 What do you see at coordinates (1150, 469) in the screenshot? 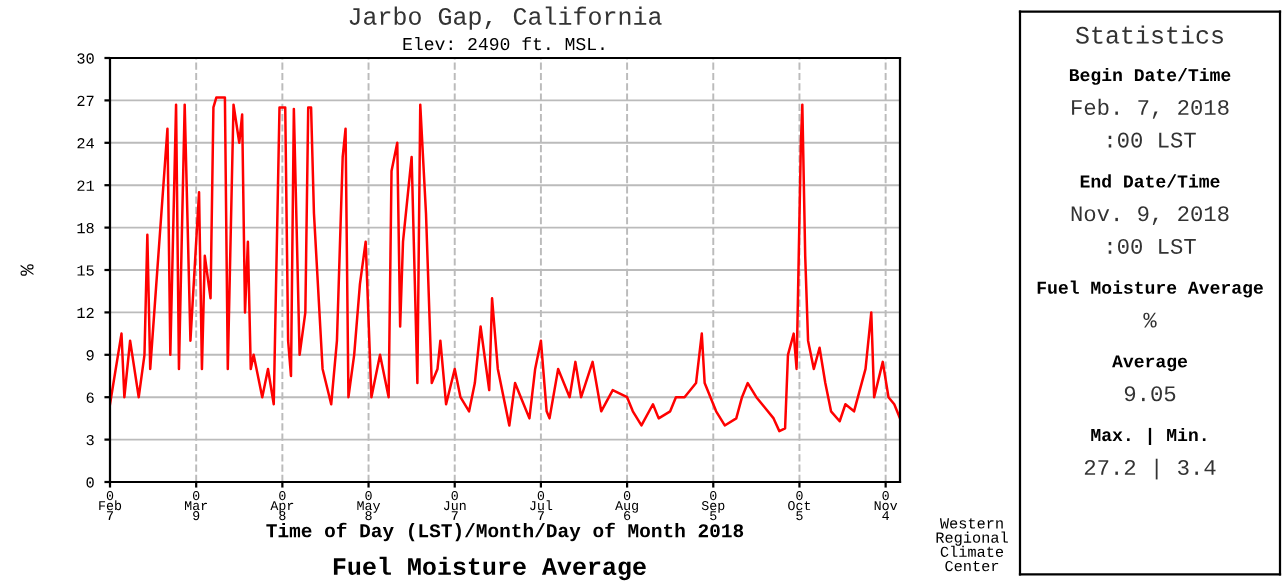
I see `text: 27.2 | 3.4` at bounding box center [1150, 469].